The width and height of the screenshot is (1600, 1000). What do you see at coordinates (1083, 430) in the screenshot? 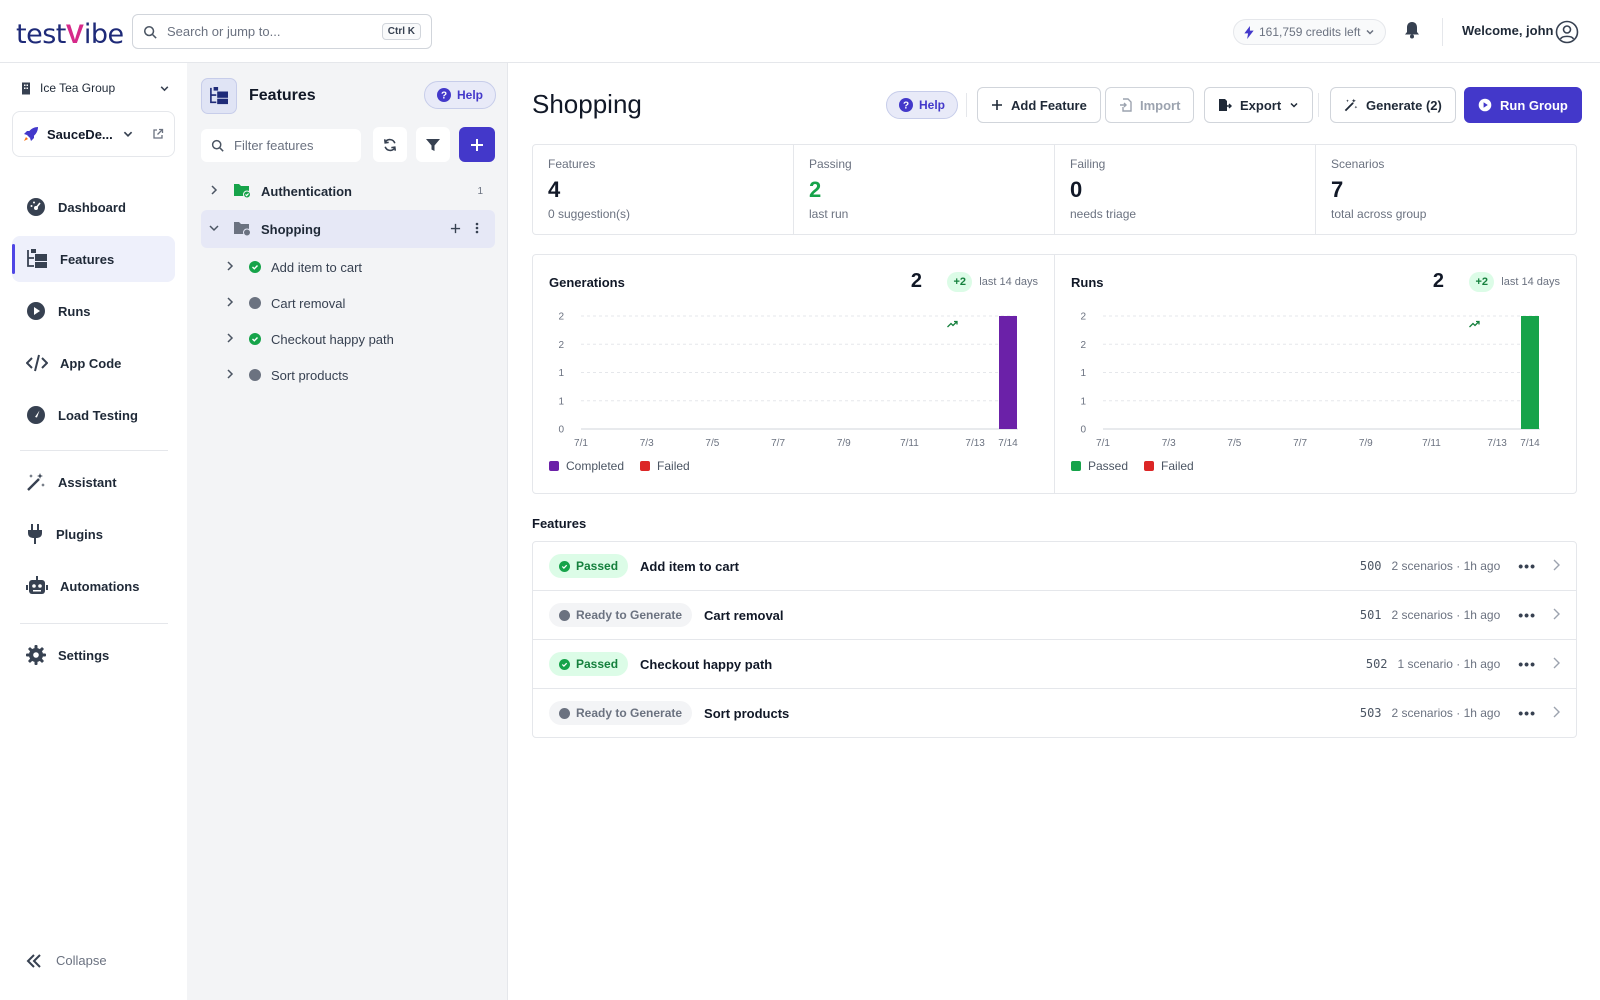
I see `y-tick-label: 0` at bounding box center [1083, 430].